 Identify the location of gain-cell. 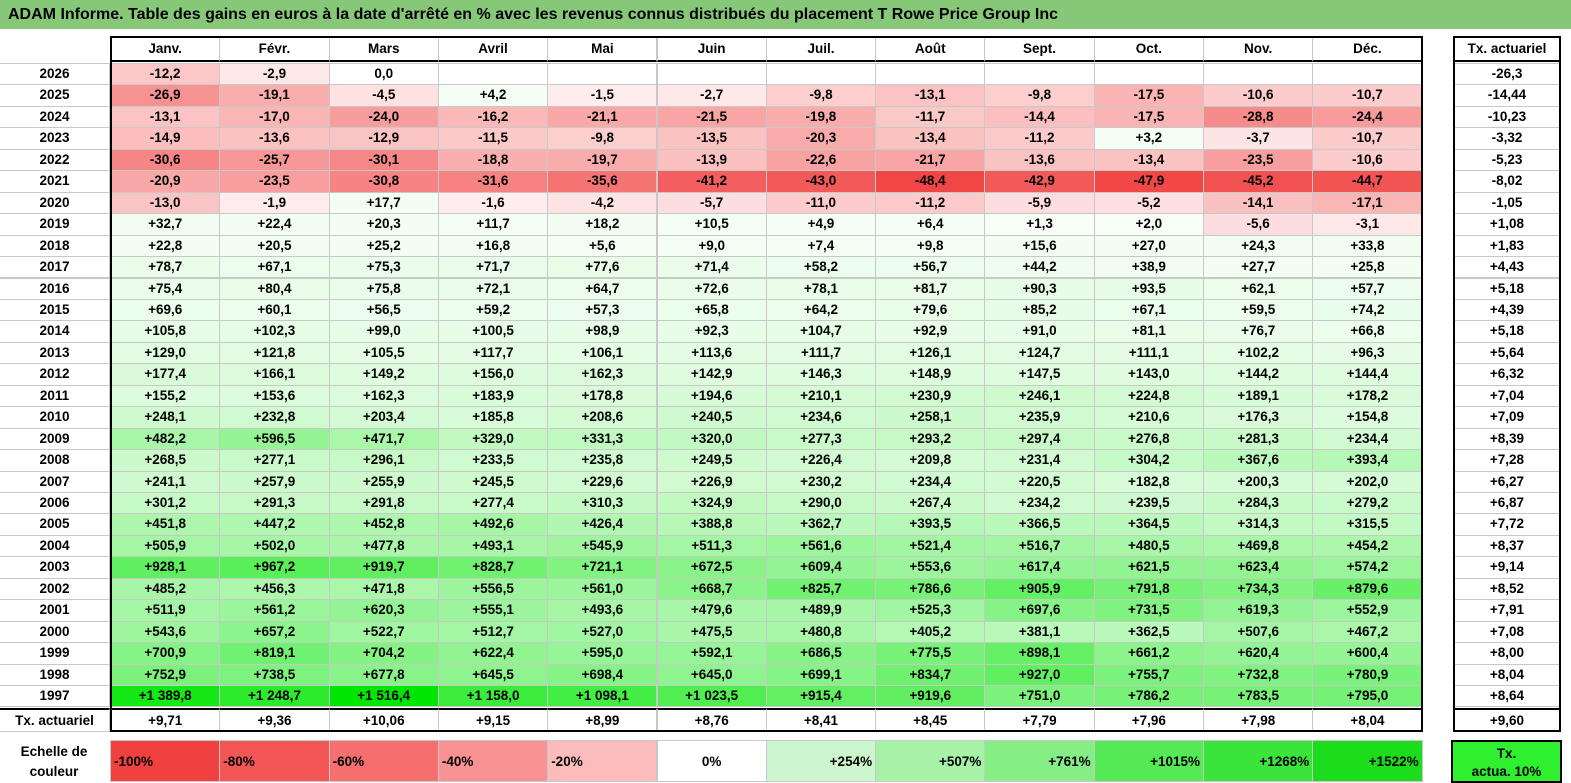
(1039, 74).